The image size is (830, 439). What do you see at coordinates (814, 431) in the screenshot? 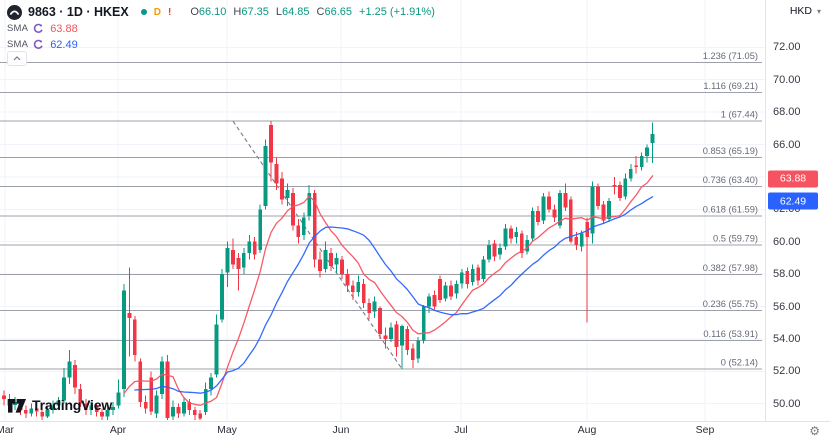
I see `gear-icon: ⚙` at bounding box center [814, 431].